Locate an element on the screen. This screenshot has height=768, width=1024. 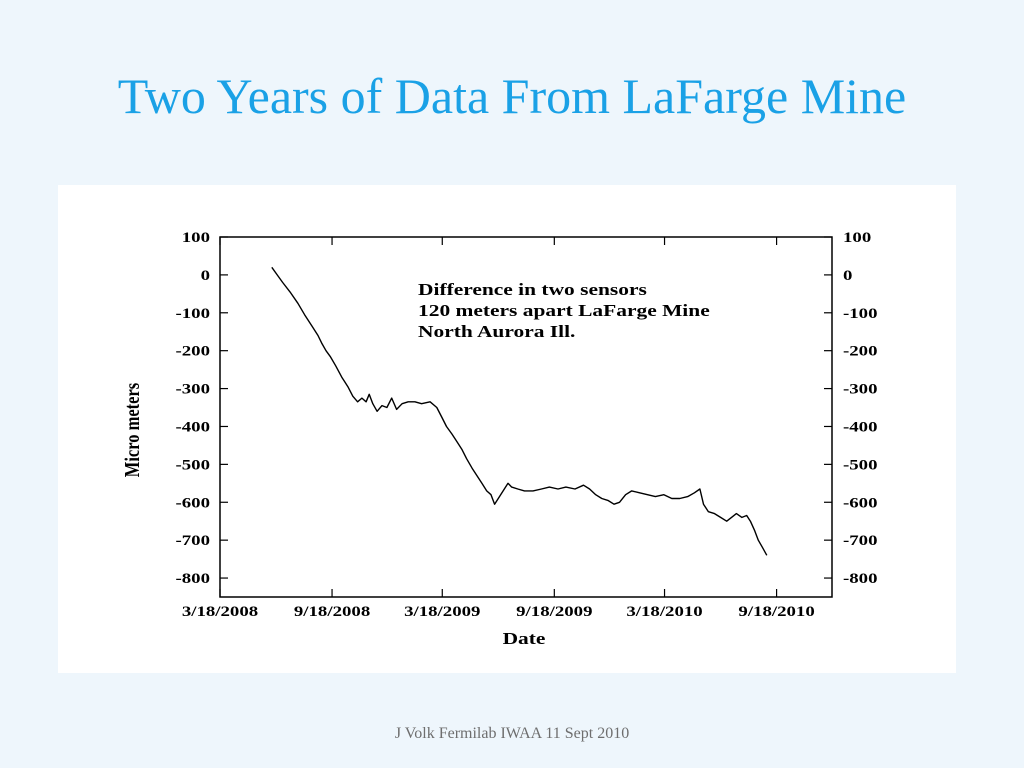
x-axis-label: Date is located at coordinates (524, 639).